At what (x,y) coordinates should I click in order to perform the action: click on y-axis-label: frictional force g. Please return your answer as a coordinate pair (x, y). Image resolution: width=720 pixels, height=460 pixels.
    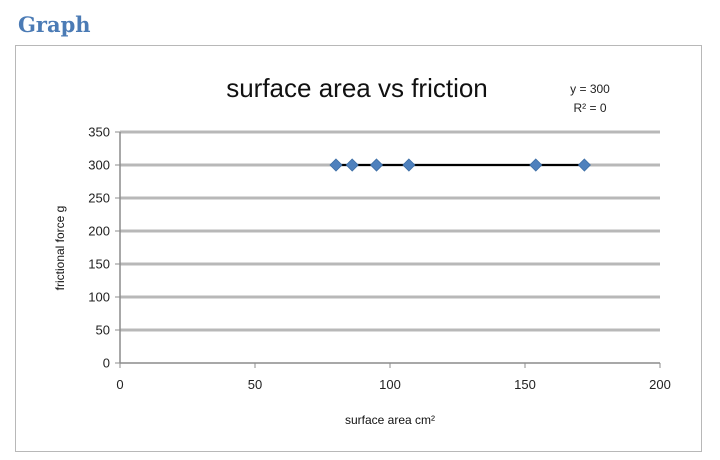
    Looking at the image, I should click on (60, 248).